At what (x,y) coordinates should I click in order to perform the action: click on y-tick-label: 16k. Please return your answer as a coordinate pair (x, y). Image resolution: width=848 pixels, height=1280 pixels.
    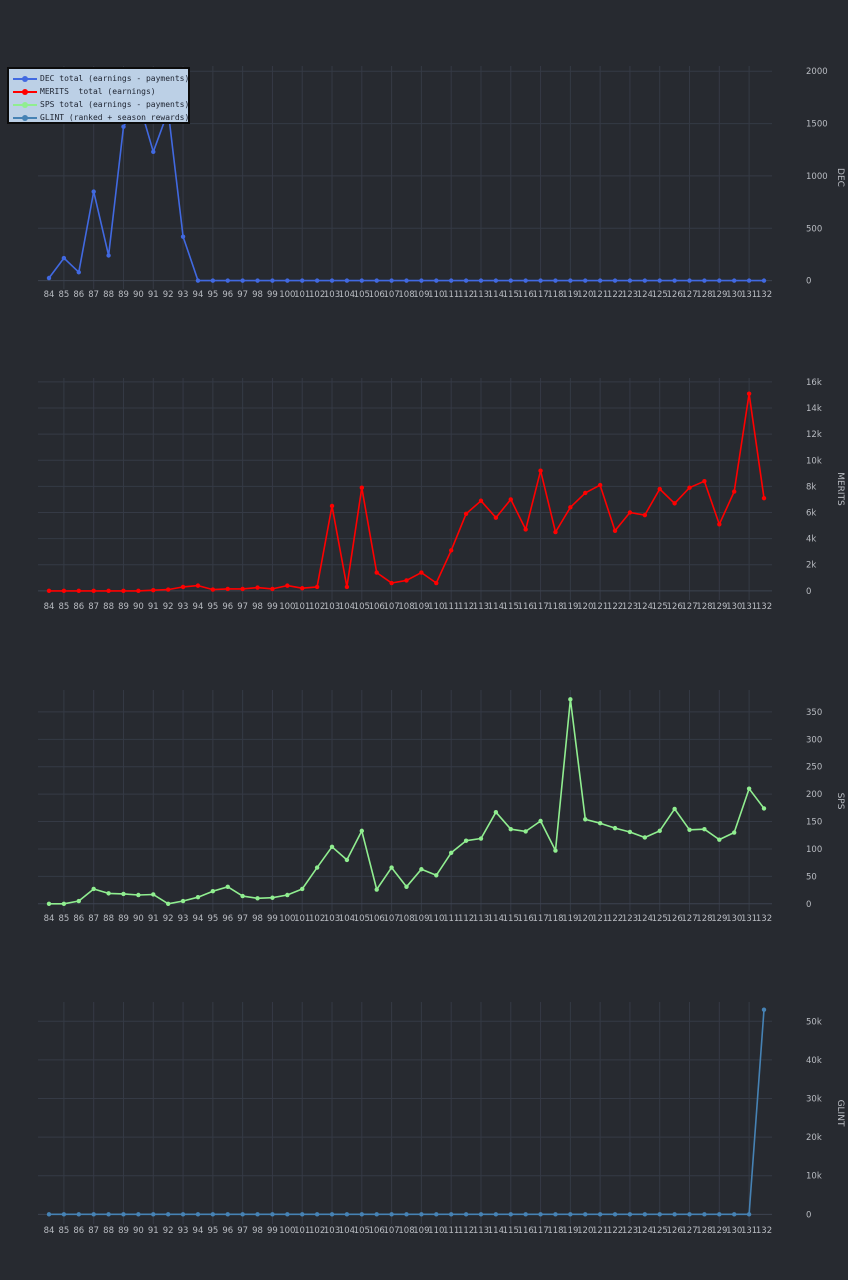
    Looking at the image, I should click on (814, 383).